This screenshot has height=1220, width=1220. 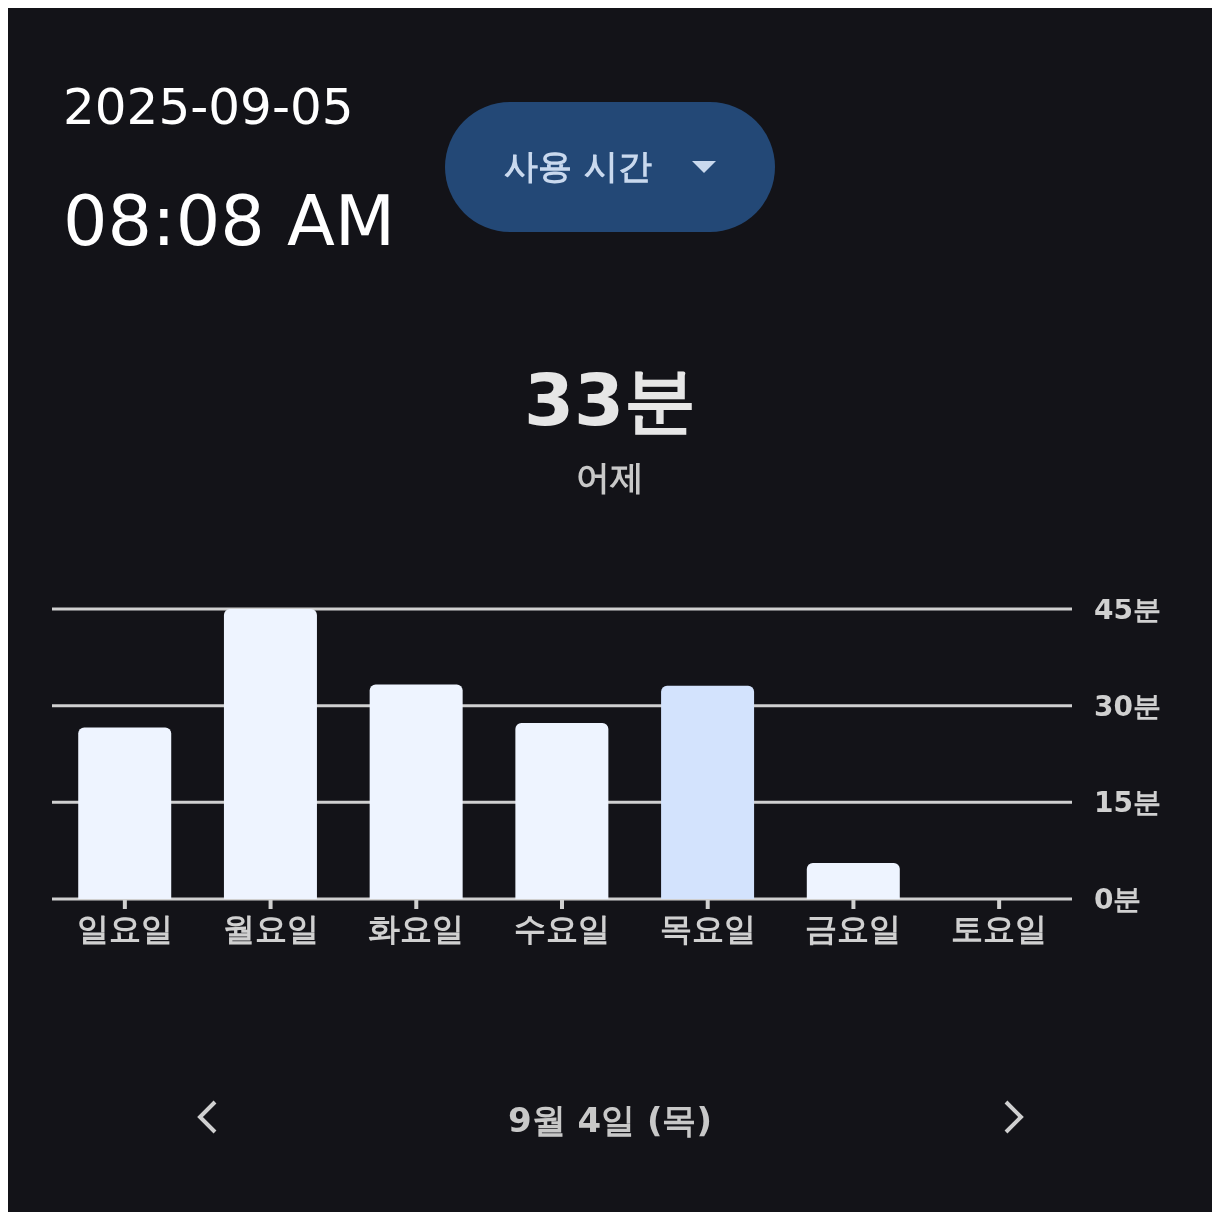 What do you see at coordinates (1127, 706) in the screenshot?
I see `y-tick-label: 30분` at bounding box center [1127, 706].